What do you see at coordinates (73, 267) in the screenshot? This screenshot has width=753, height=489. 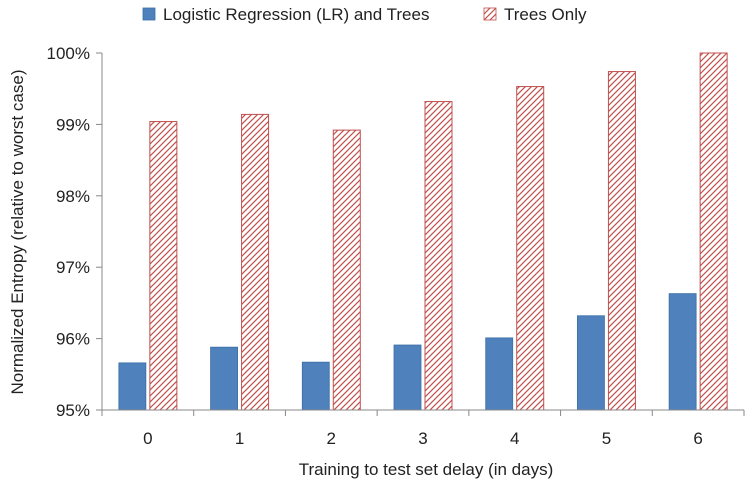 I see `y-tick-label: 97%` at bounding box center [73, 267].